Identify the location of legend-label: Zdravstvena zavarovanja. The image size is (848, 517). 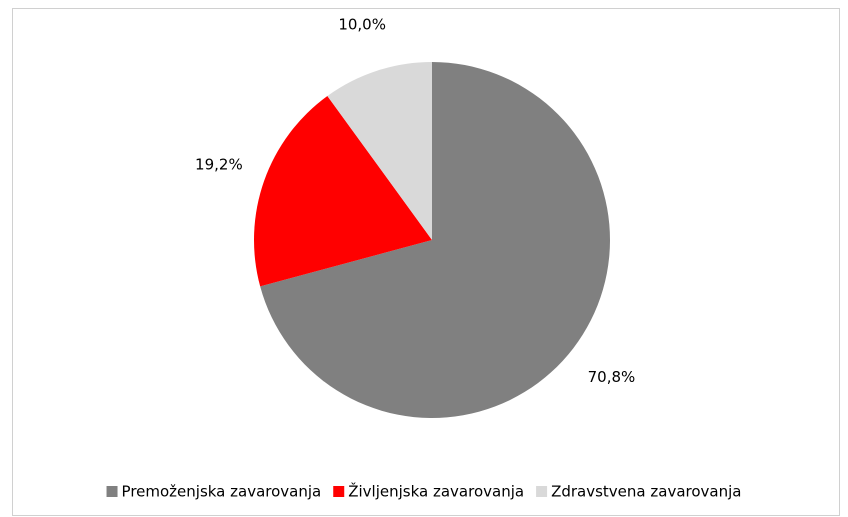
(646, 492).